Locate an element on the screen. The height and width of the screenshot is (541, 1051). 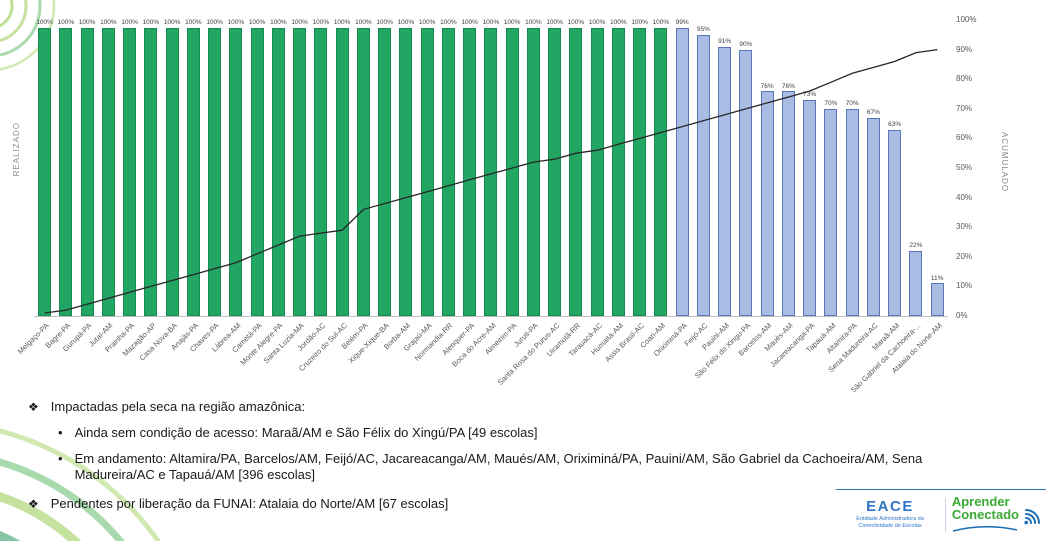
bar-column: 67% is located at coordinates (873, 168).